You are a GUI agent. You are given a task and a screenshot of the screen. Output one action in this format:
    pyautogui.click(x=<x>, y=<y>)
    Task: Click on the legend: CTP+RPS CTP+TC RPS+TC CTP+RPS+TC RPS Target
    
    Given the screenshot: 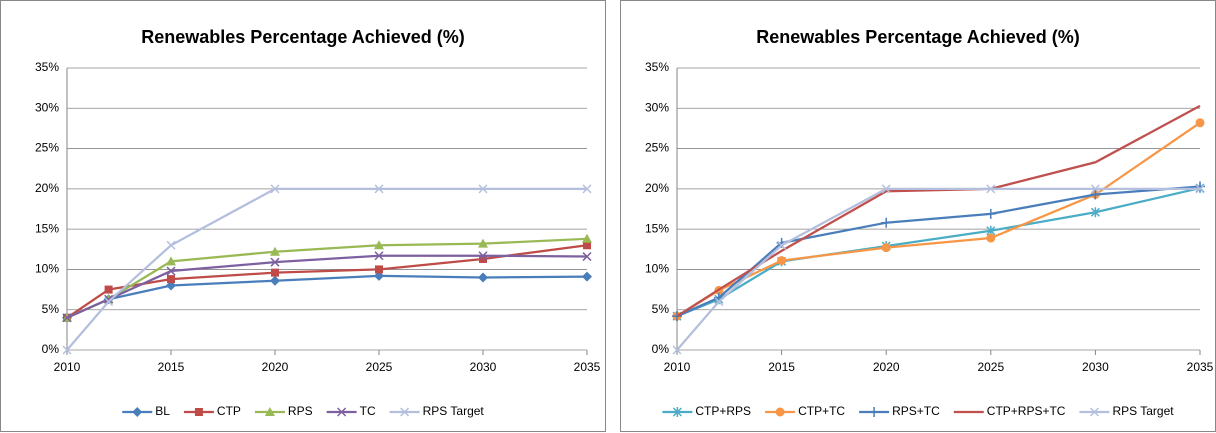 What is the action you would take?
    pyautogui.click(x=918, y=411)
    